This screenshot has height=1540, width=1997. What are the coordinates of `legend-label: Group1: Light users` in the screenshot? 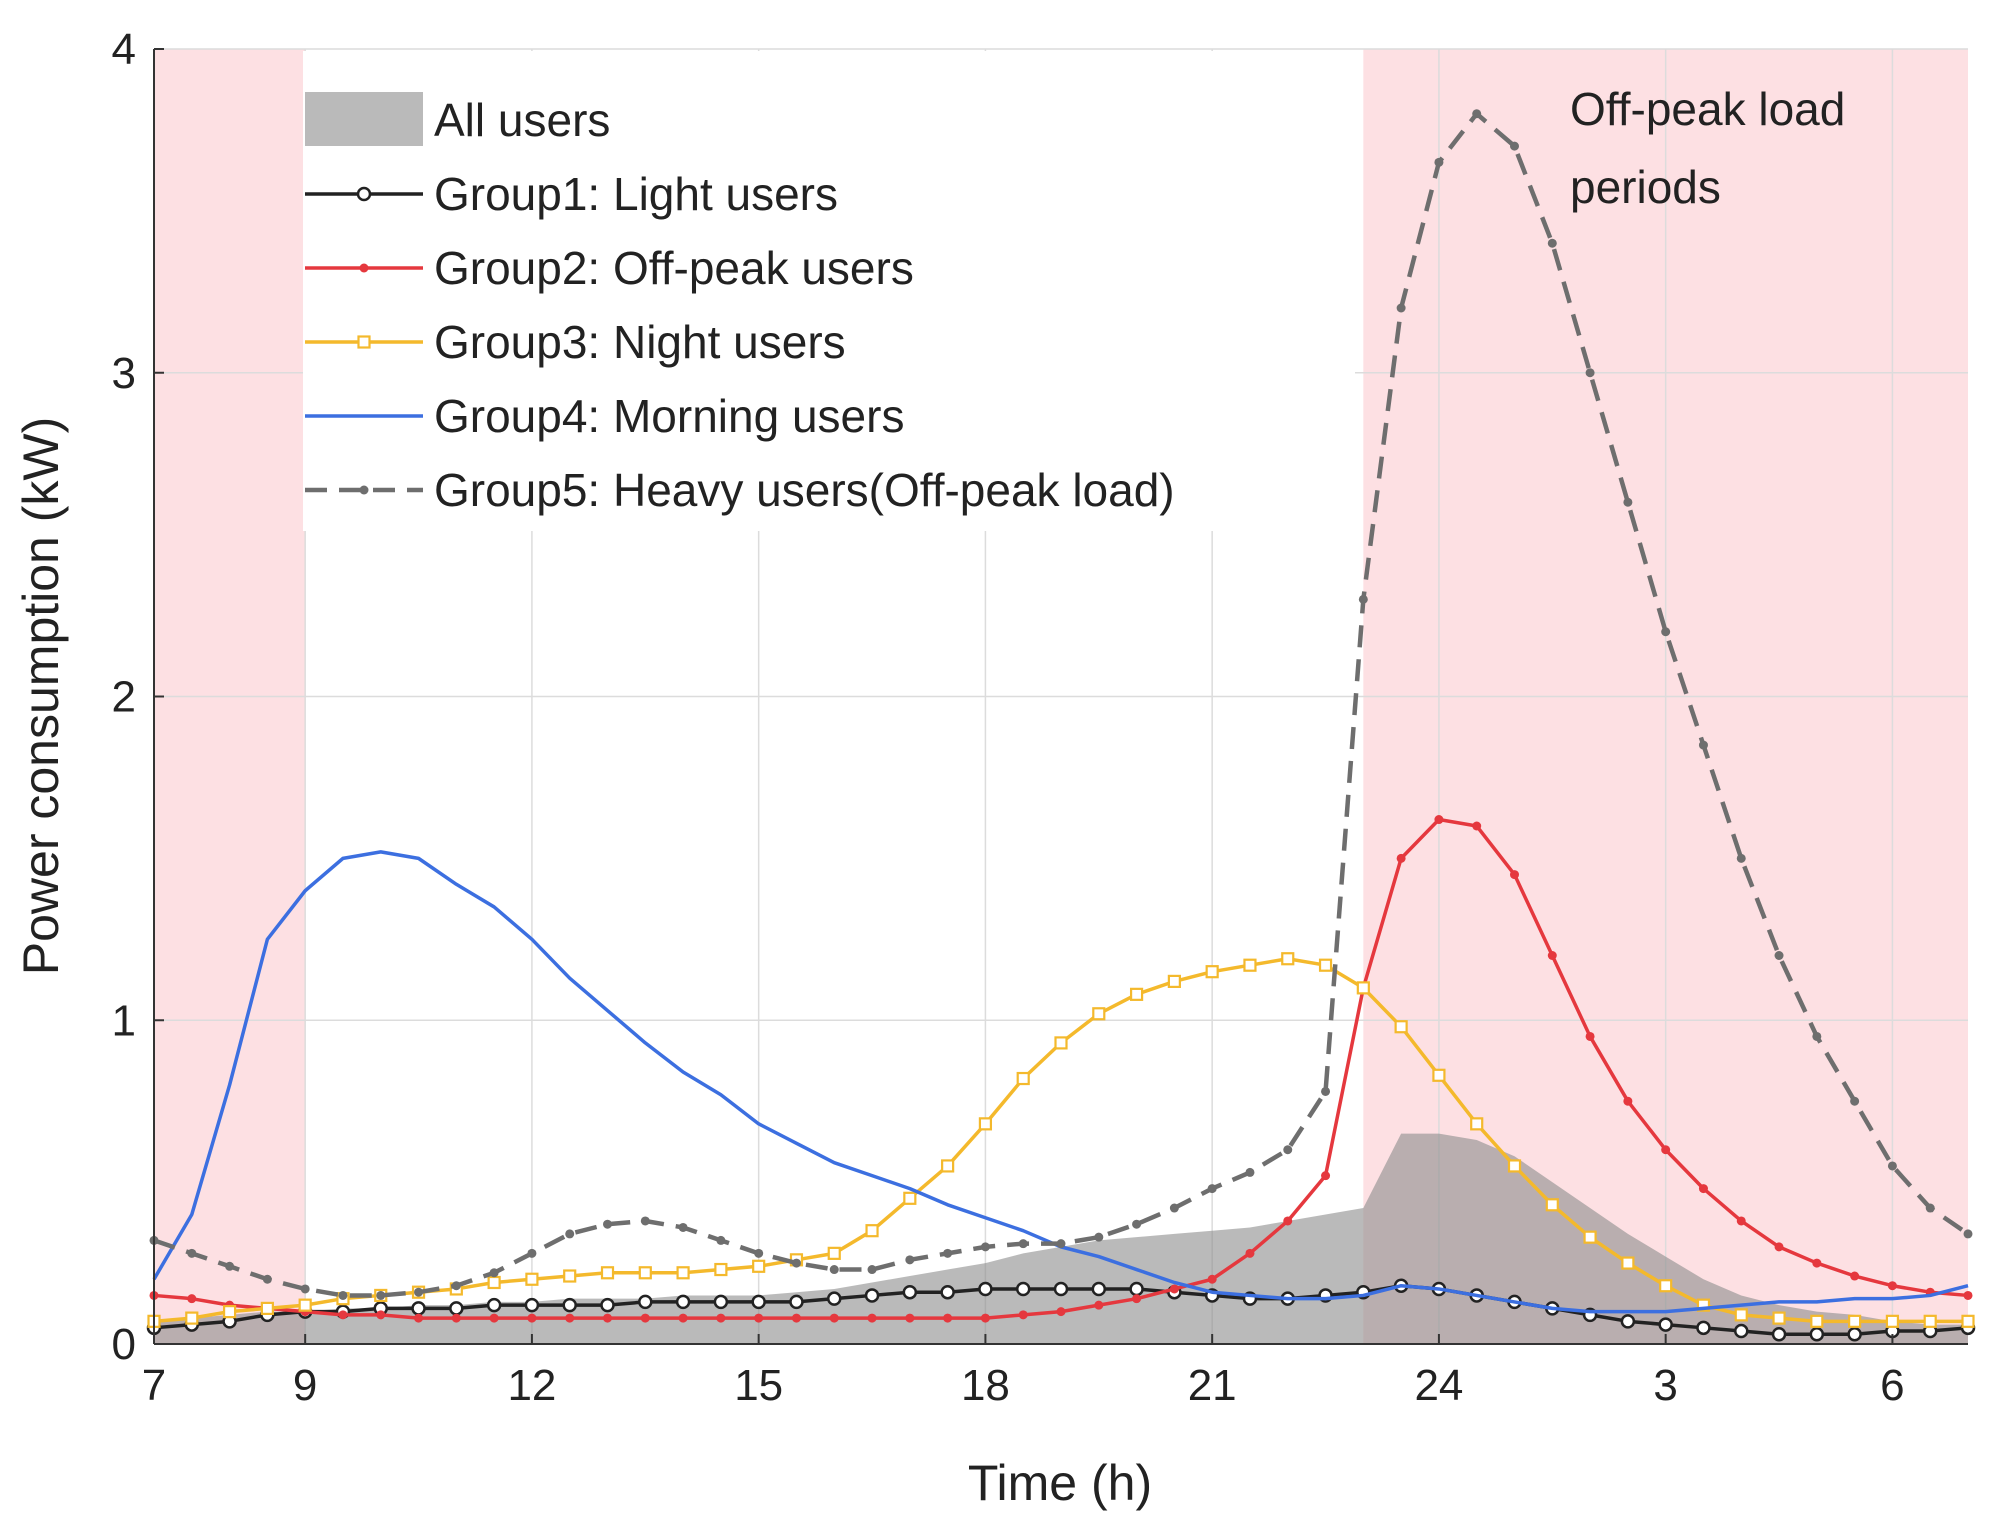 It's located at (636, 194).